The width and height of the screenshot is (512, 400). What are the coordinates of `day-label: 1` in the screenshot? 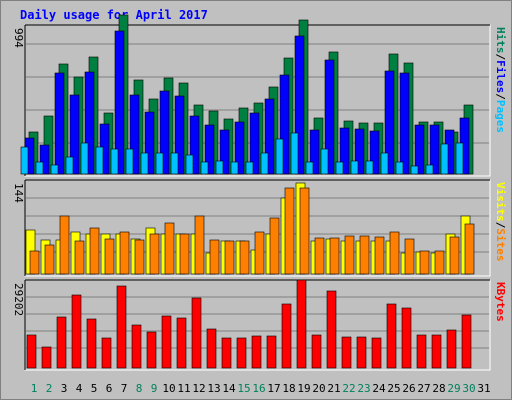 It's located at (34, 388).